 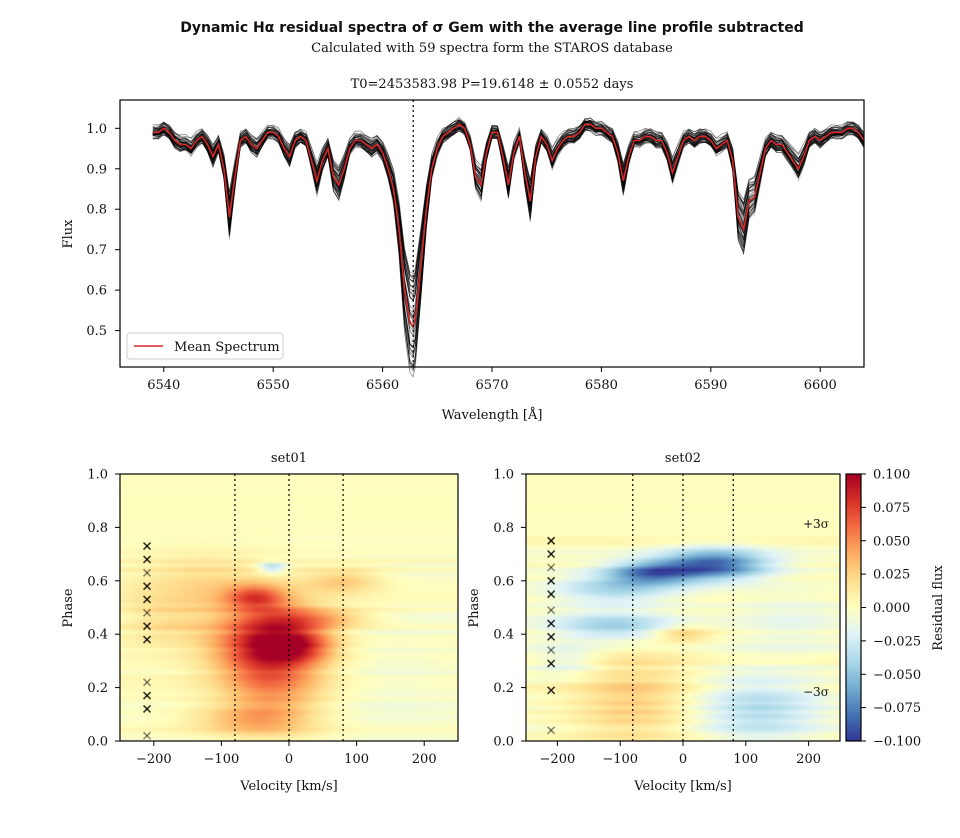 I want to click on spectrum-y-tick-label: 0.7, so click(x=96, y=250).